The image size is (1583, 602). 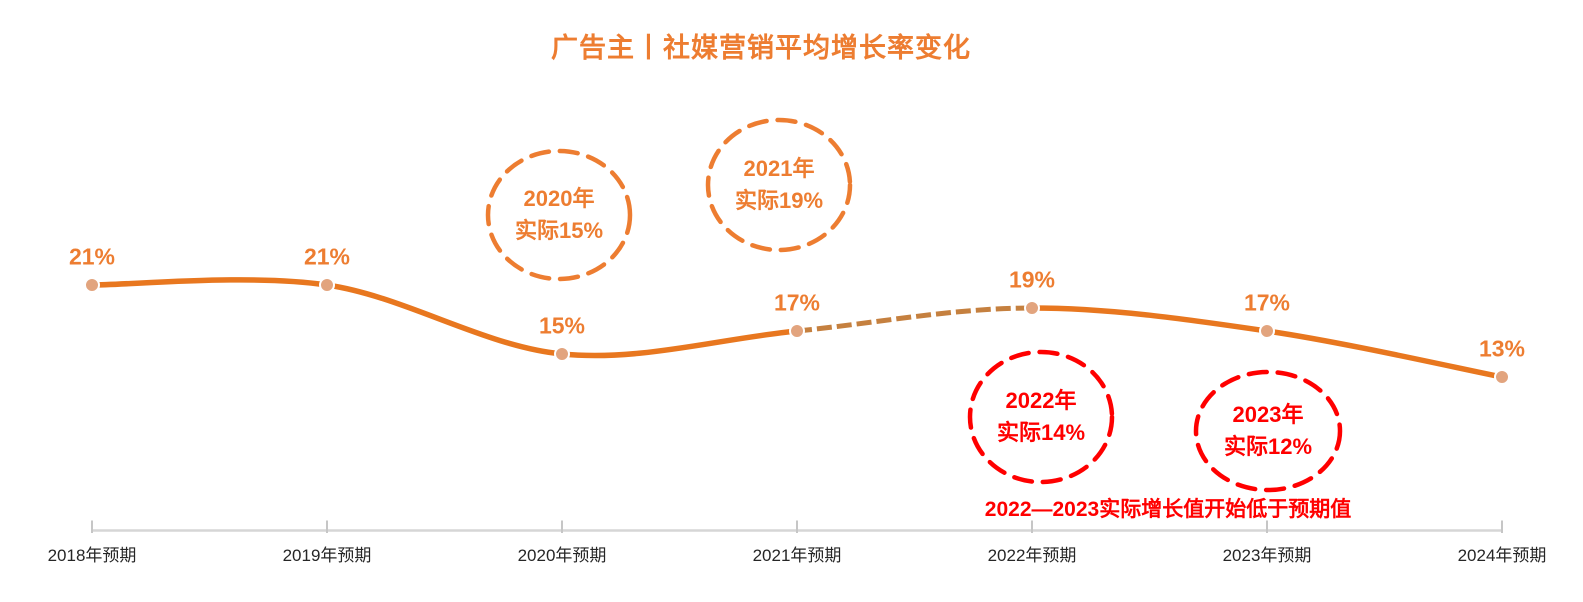 I want to click on annotation-note: 2022—2023实际增长值开始低于预期值, so click(x=1168, y=509).